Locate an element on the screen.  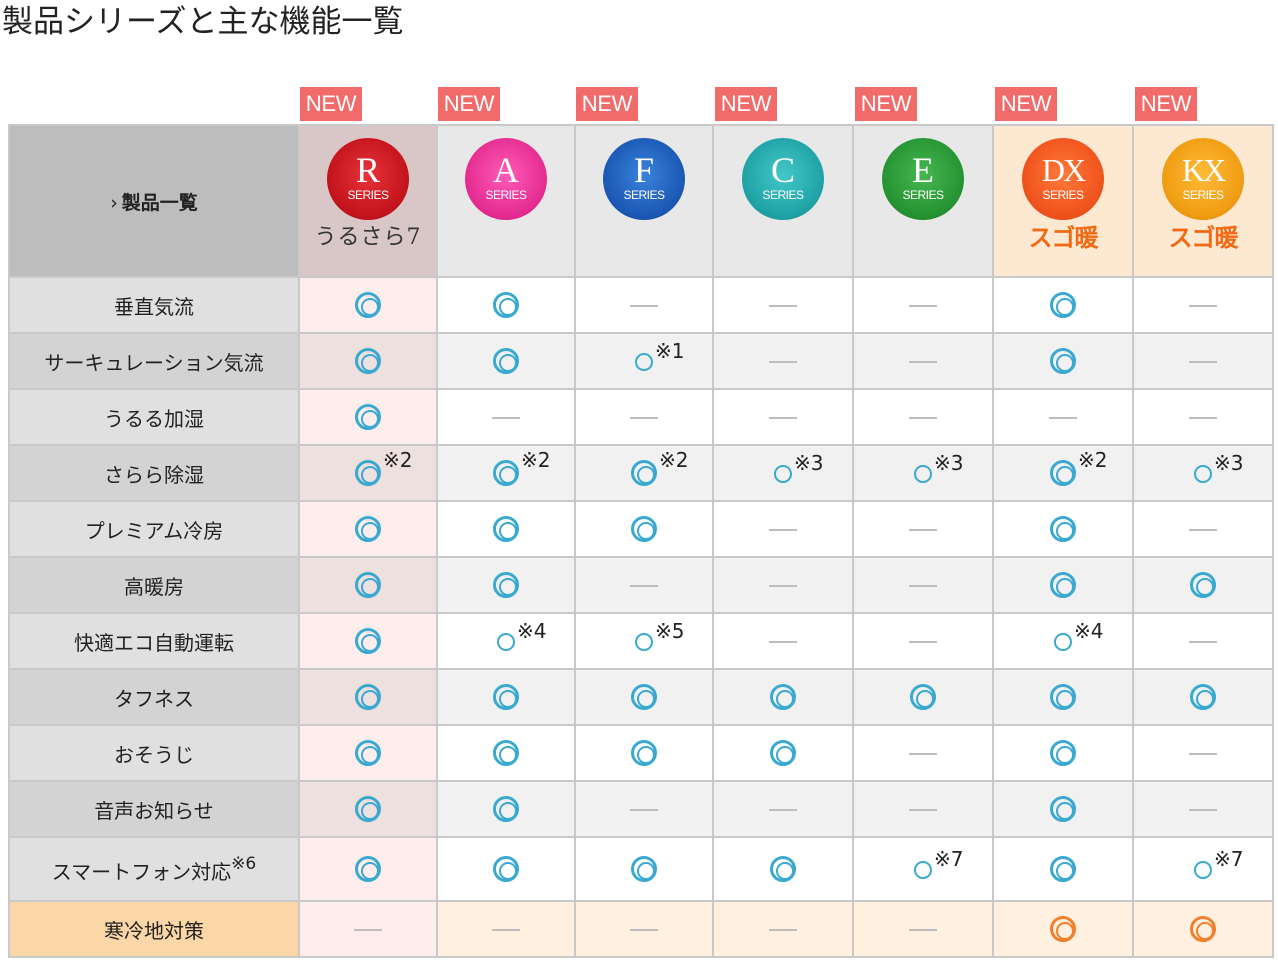
cell-content: ※4 is located at coordinates (1078, 635).